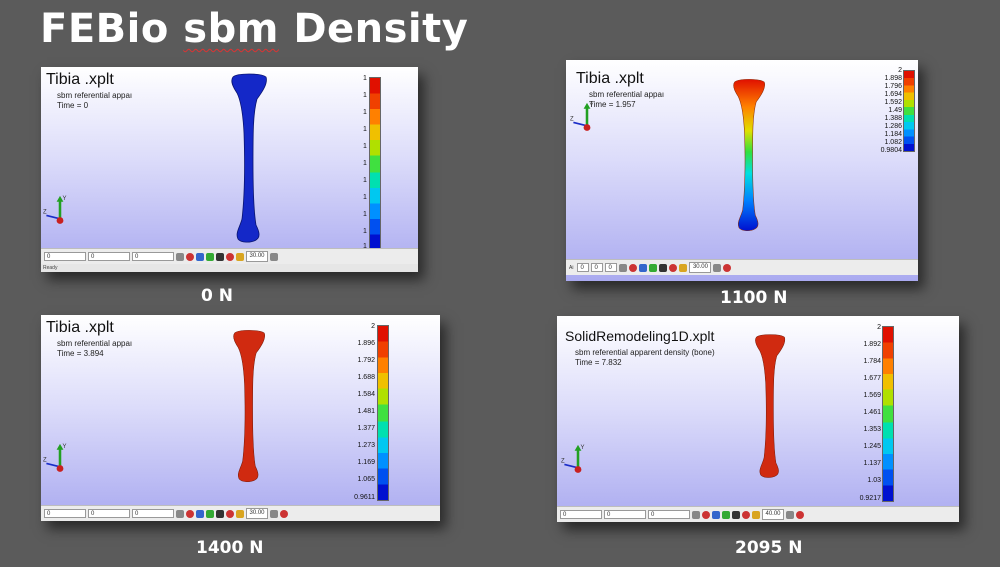  Describe the element at coordinates (364, 497) in the screenshot. I see `legend-tick: 0.9611` at that location.